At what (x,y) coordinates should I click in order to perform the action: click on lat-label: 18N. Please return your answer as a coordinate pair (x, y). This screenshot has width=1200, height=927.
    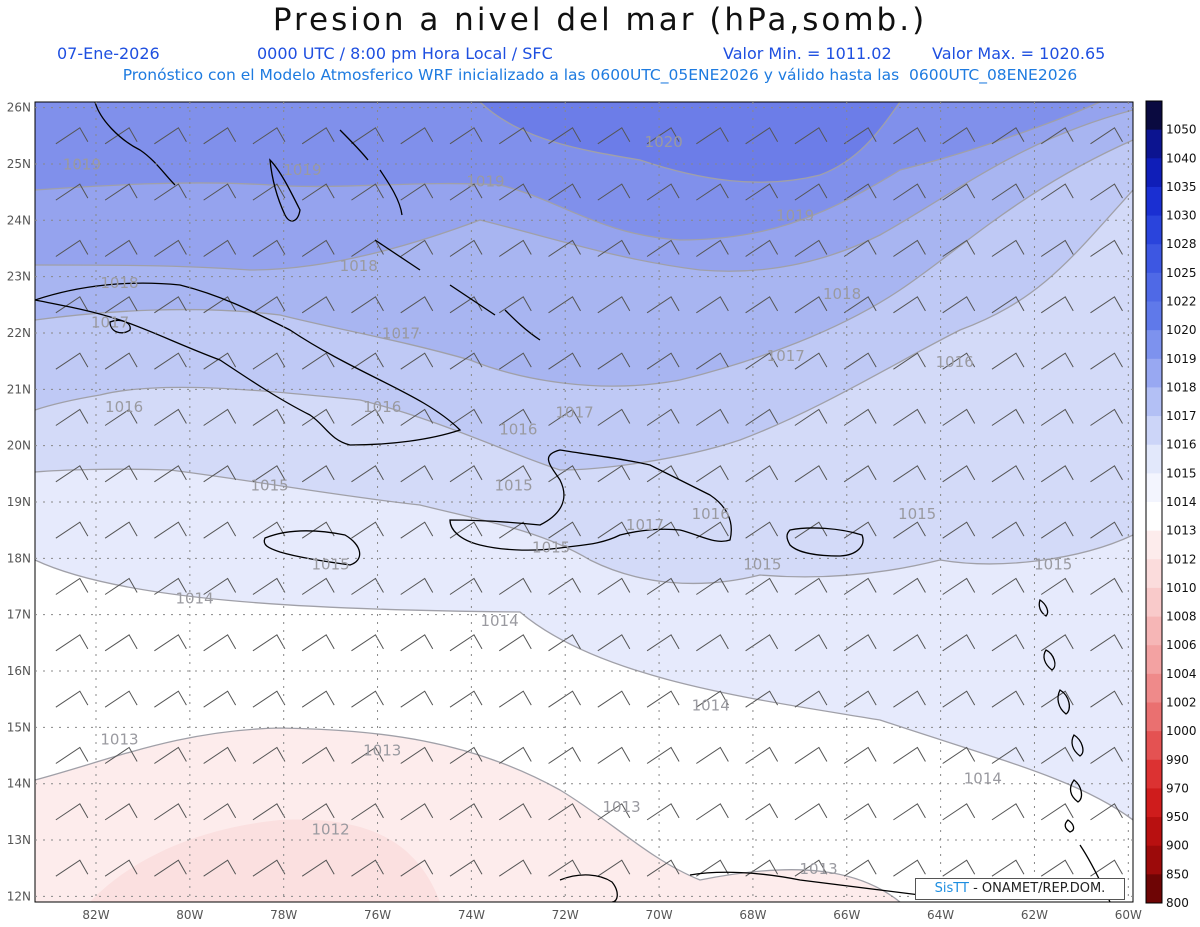
    Looking at the image, I should click on (19, 558).